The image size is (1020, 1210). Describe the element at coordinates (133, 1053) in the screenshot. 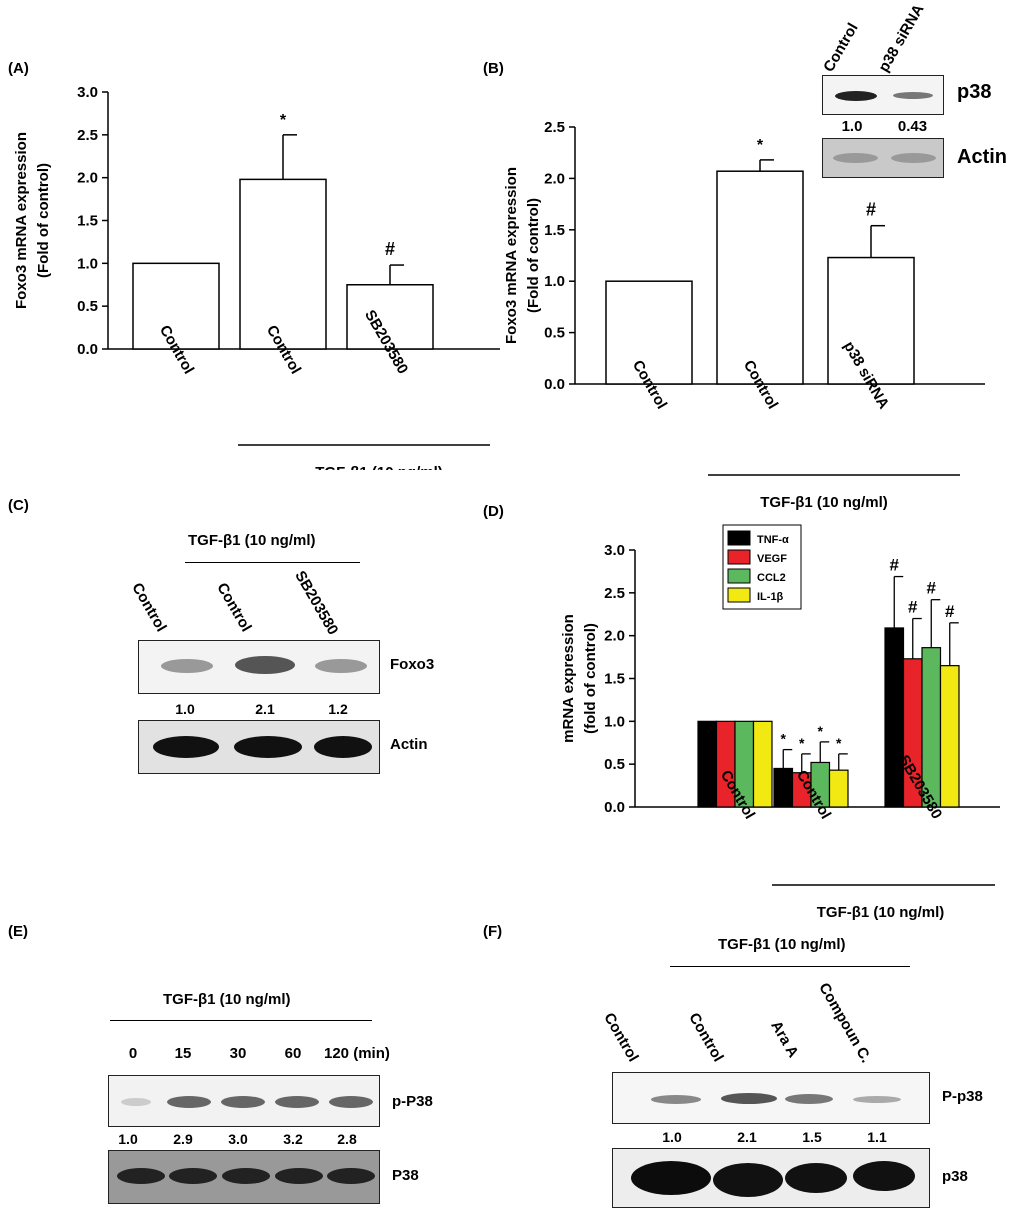

I see `panel-e-time-1: 0` at that location.